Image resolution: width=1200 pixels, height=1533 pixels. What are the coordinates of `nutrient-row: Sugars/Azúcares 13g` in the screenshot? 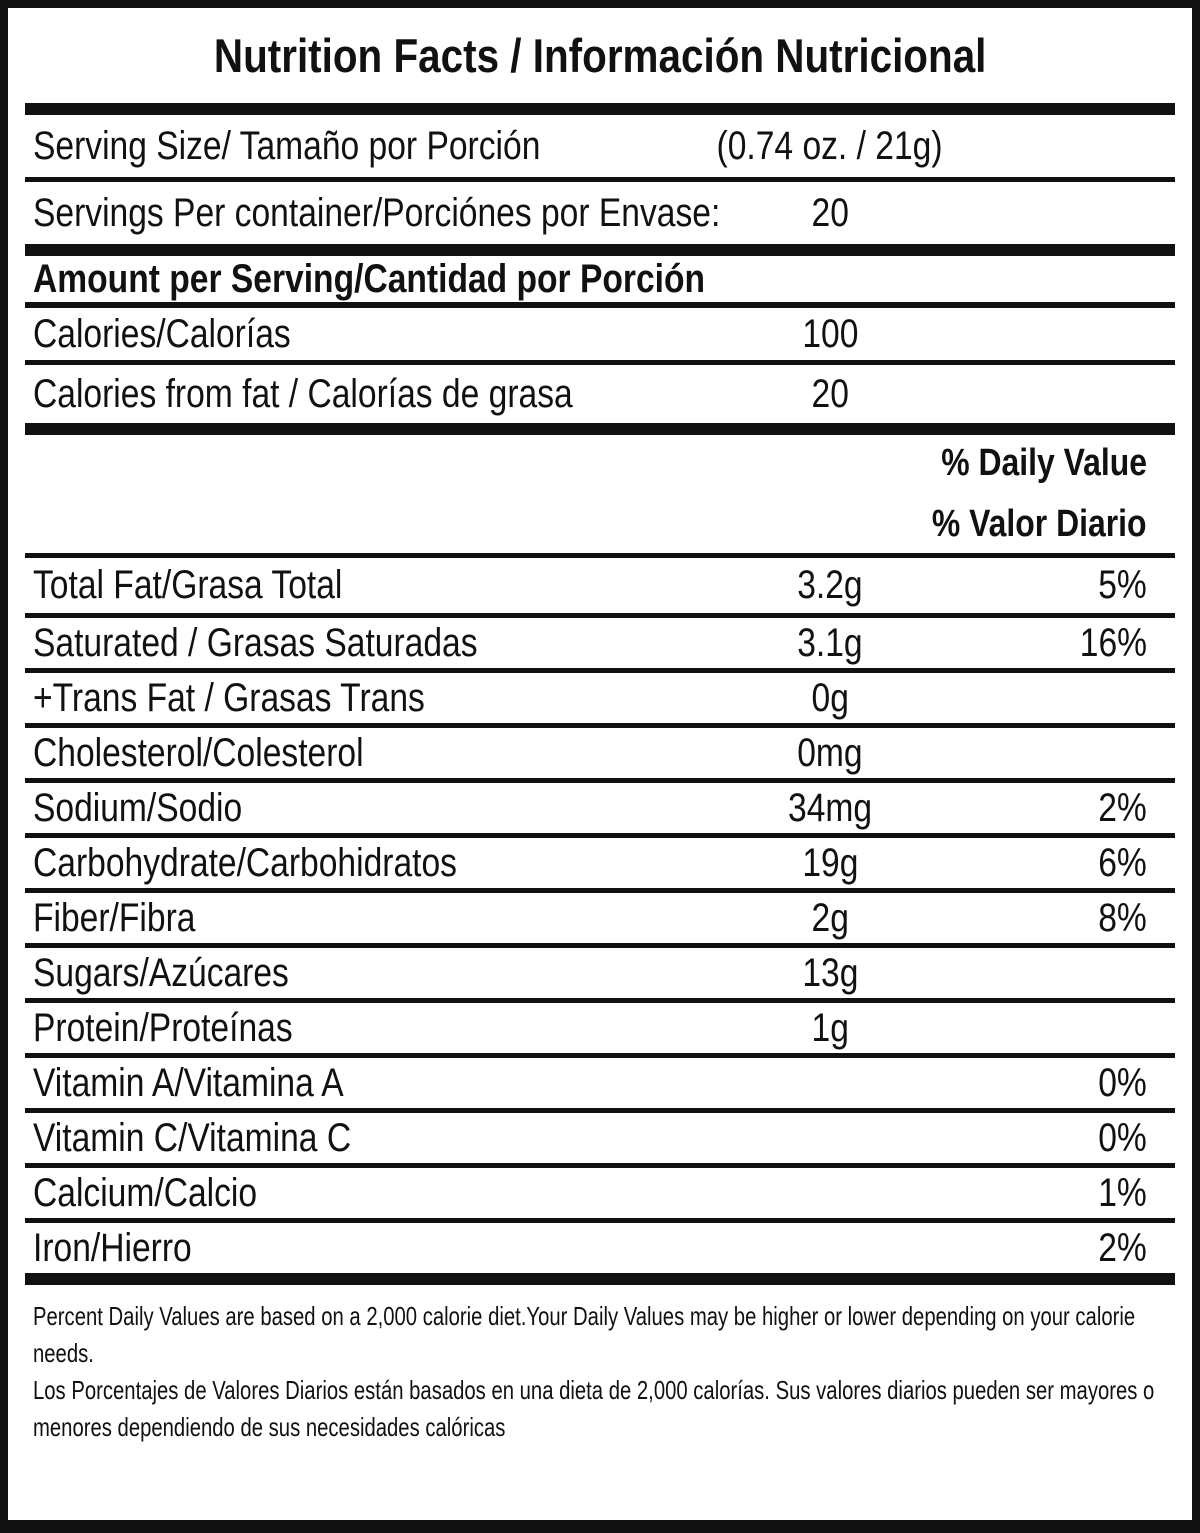 It's located at (600, 970).